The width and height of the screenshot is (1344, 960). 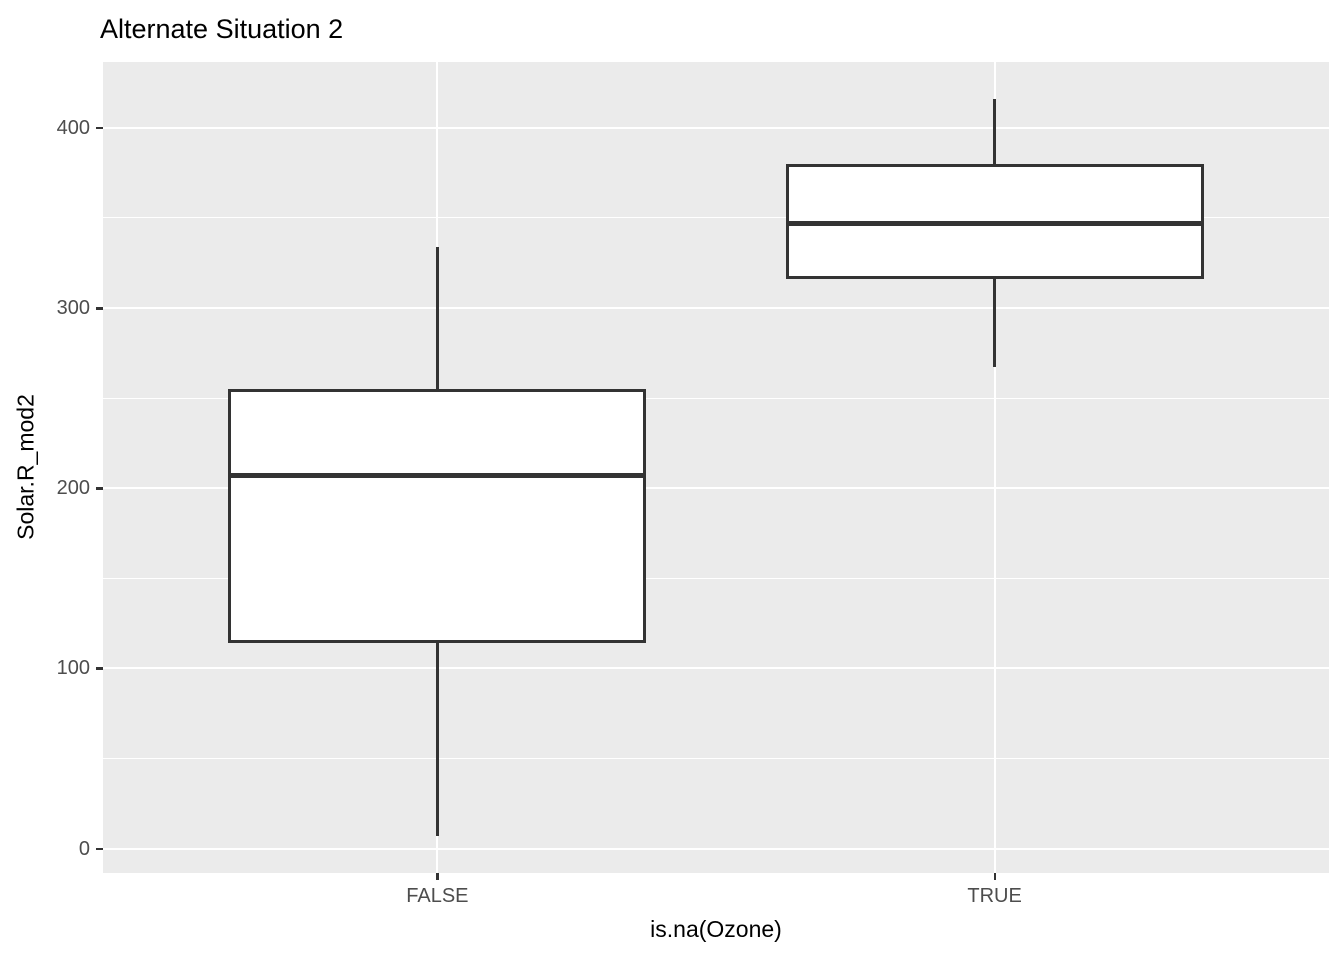 What do you see at coordinates (716, 929) in the screenshot?
I see `x-axis-title: is.na(Ozone)` at bounding box center [716, 929].